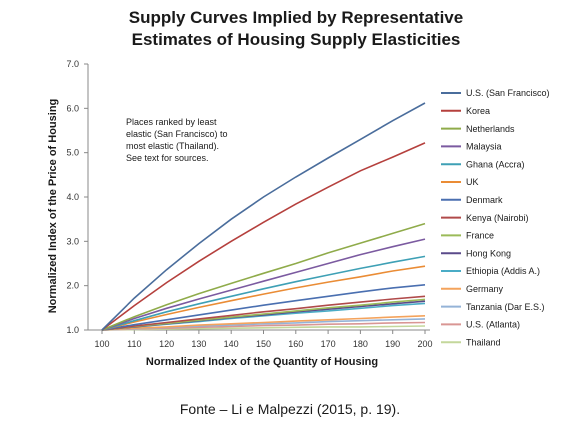  Describe the element at coordinates (505, 307) in the screenshot. I see `legend-label: Tanzania (Dar E.S.)` at that location.